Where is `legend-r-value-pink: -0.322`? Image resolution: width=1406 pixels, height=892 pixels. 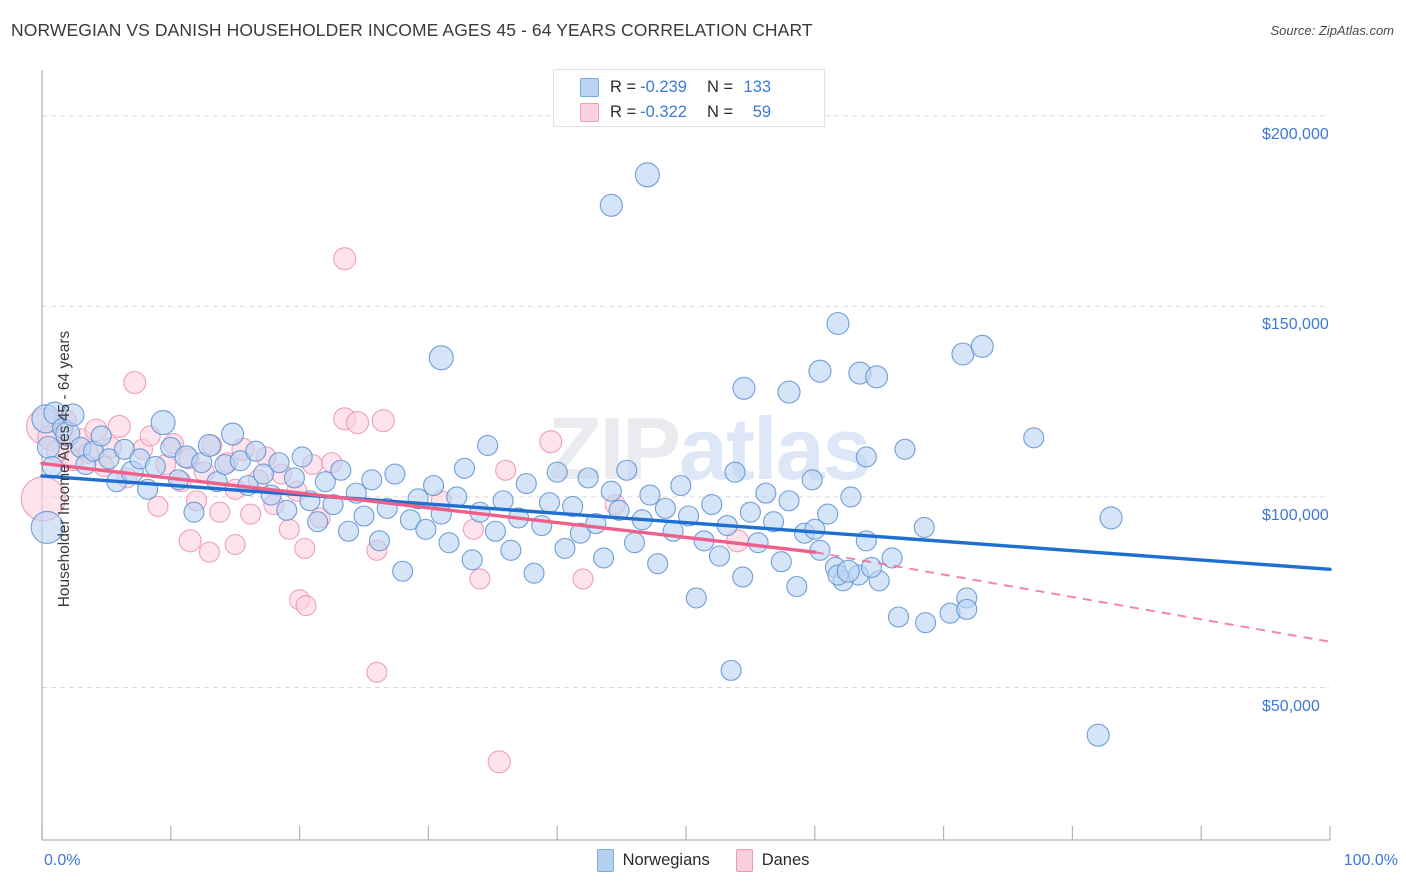 legend-r-value-pink: -0.322 is located at coordinates (663, 112).